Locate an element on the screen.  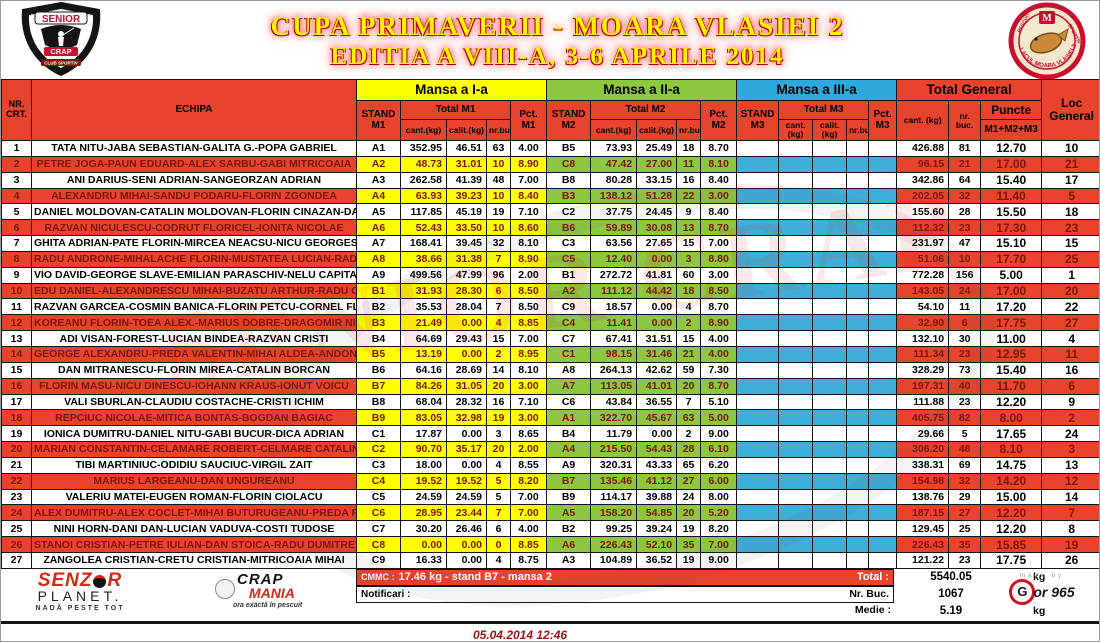
cell-loc-general: 2 is located at coordinates (1070, 418).